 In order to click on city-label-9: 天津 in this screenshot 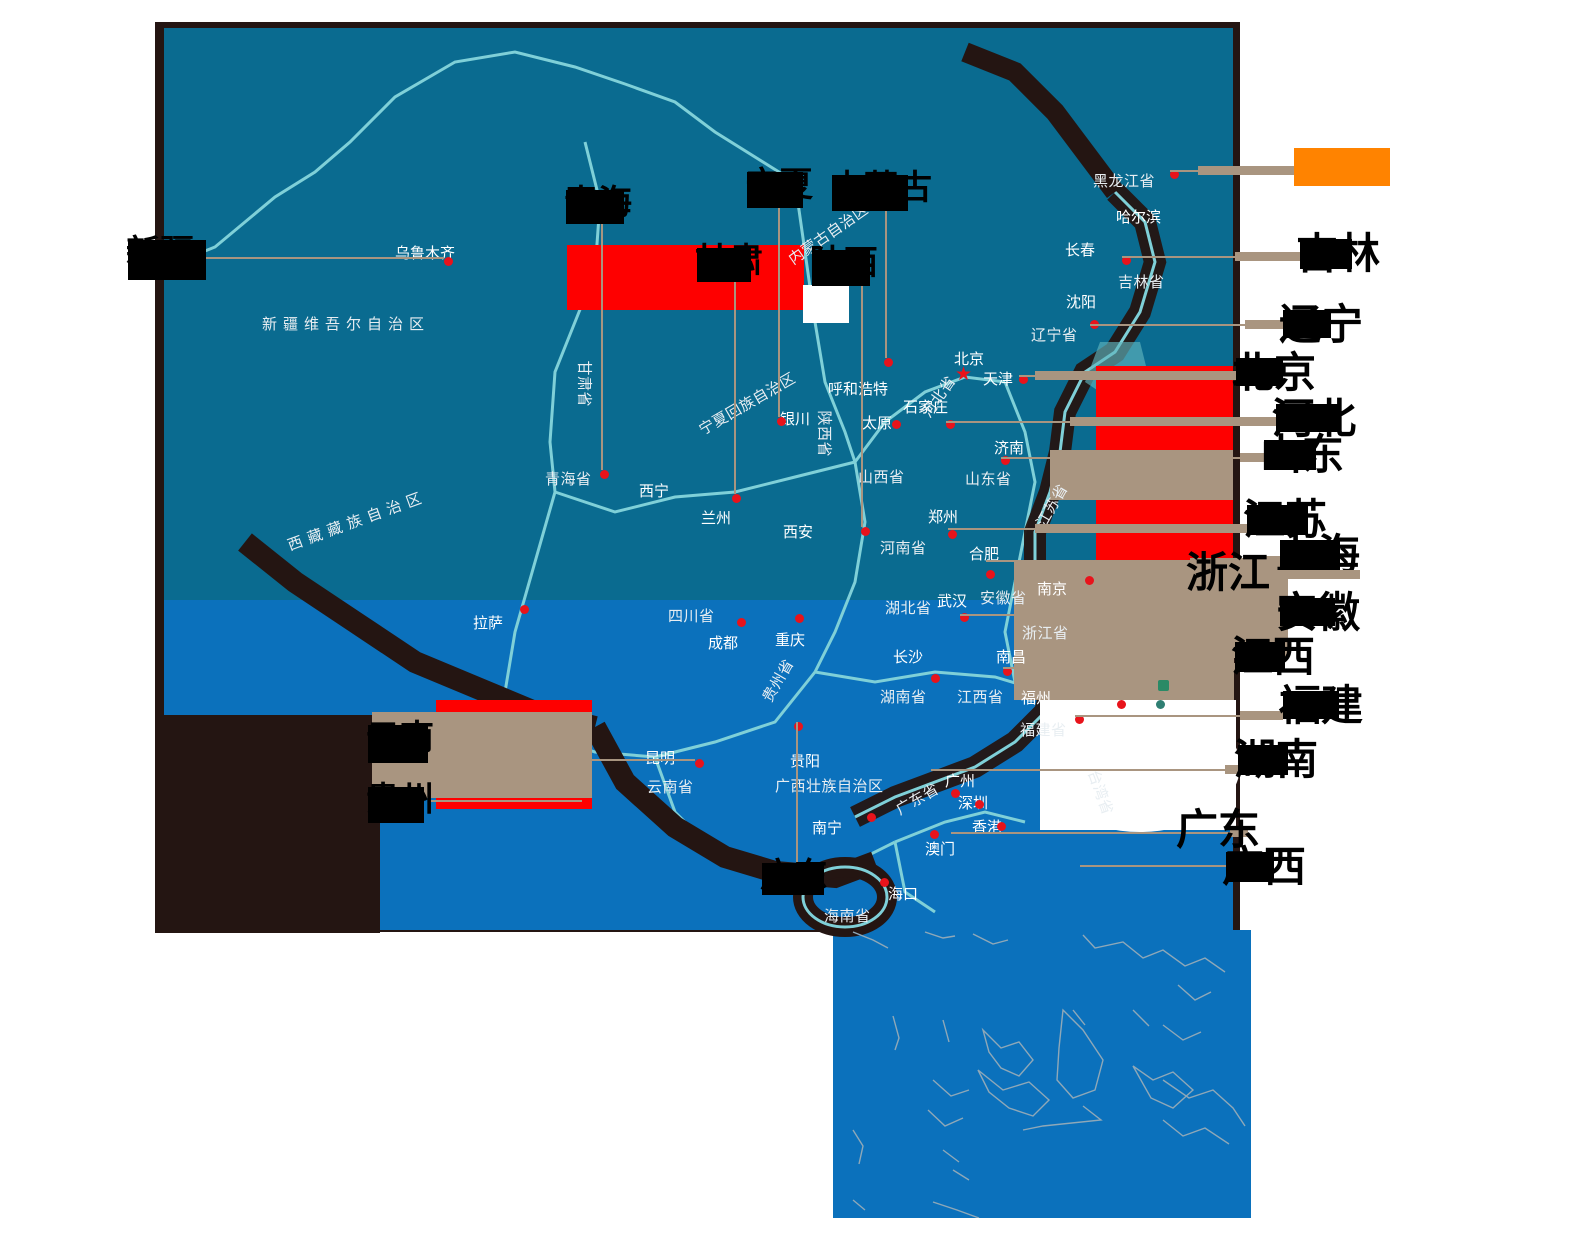, I will do `click(998, 379)`.